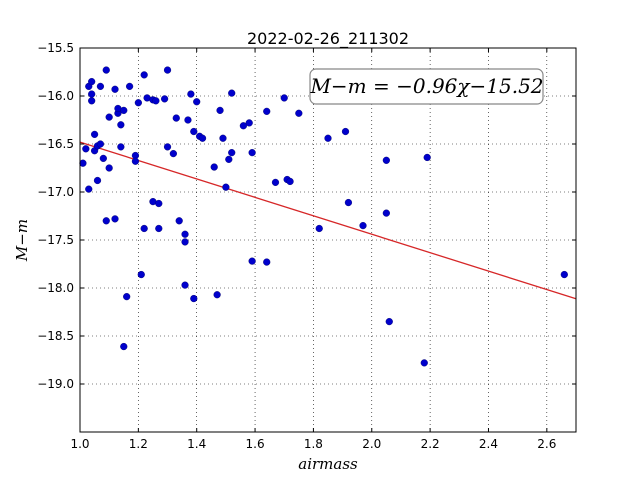 Image resolution: width=640 pixels, height=480 pixels. What do you see at coordinates (55, 144) in the screenshot?
I see `y-tick-label: −16.5` at bounding box center [55, 144].